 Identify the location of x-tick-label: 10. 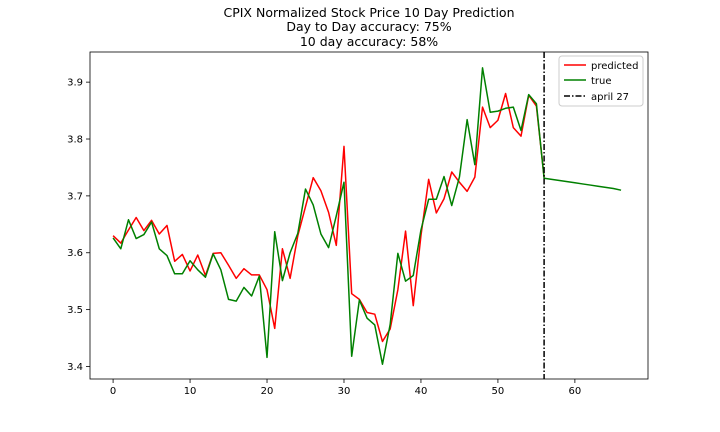
(190, 391).